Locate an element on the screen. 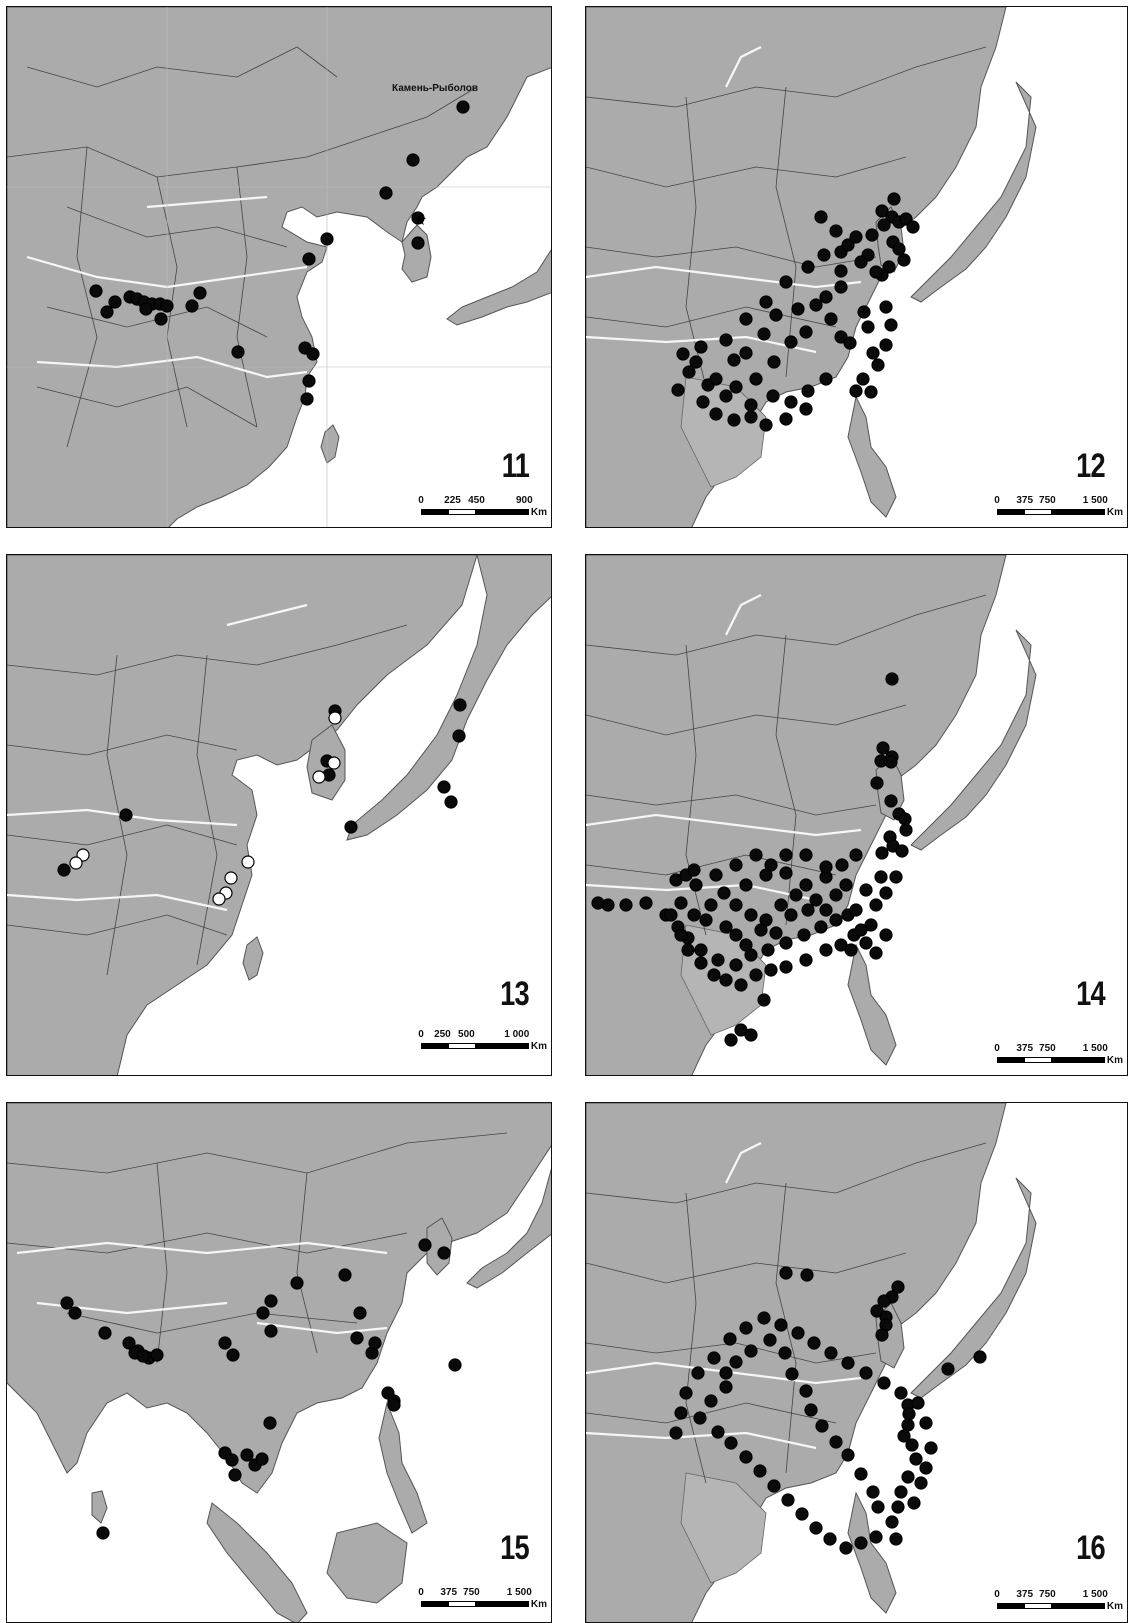 The width and height of the screenshot is (1128, 1623). scale-tick: 900 is located at coordinates (524, 500).